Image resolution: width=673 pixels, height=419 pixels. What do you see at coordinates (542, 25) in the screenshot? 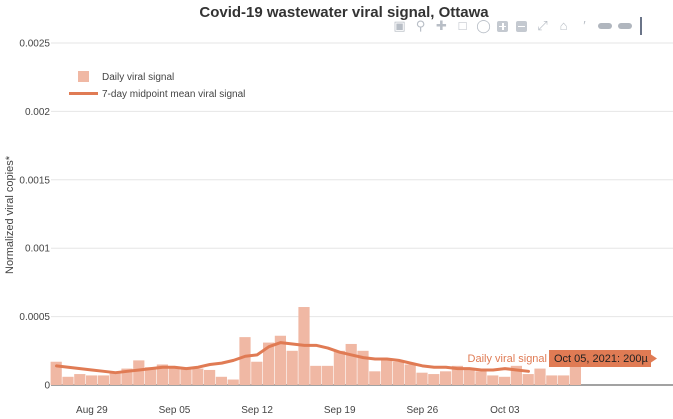
I see `autoscale-icon: ⤢` at bounding box center [542, 25].